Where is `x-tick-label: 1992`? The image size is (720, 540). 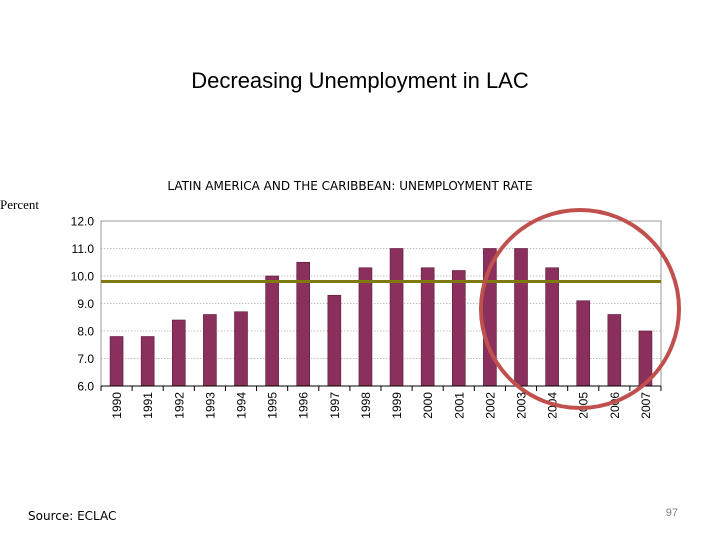 x-tick-label: 1992 is located at coordinates (179, 405).